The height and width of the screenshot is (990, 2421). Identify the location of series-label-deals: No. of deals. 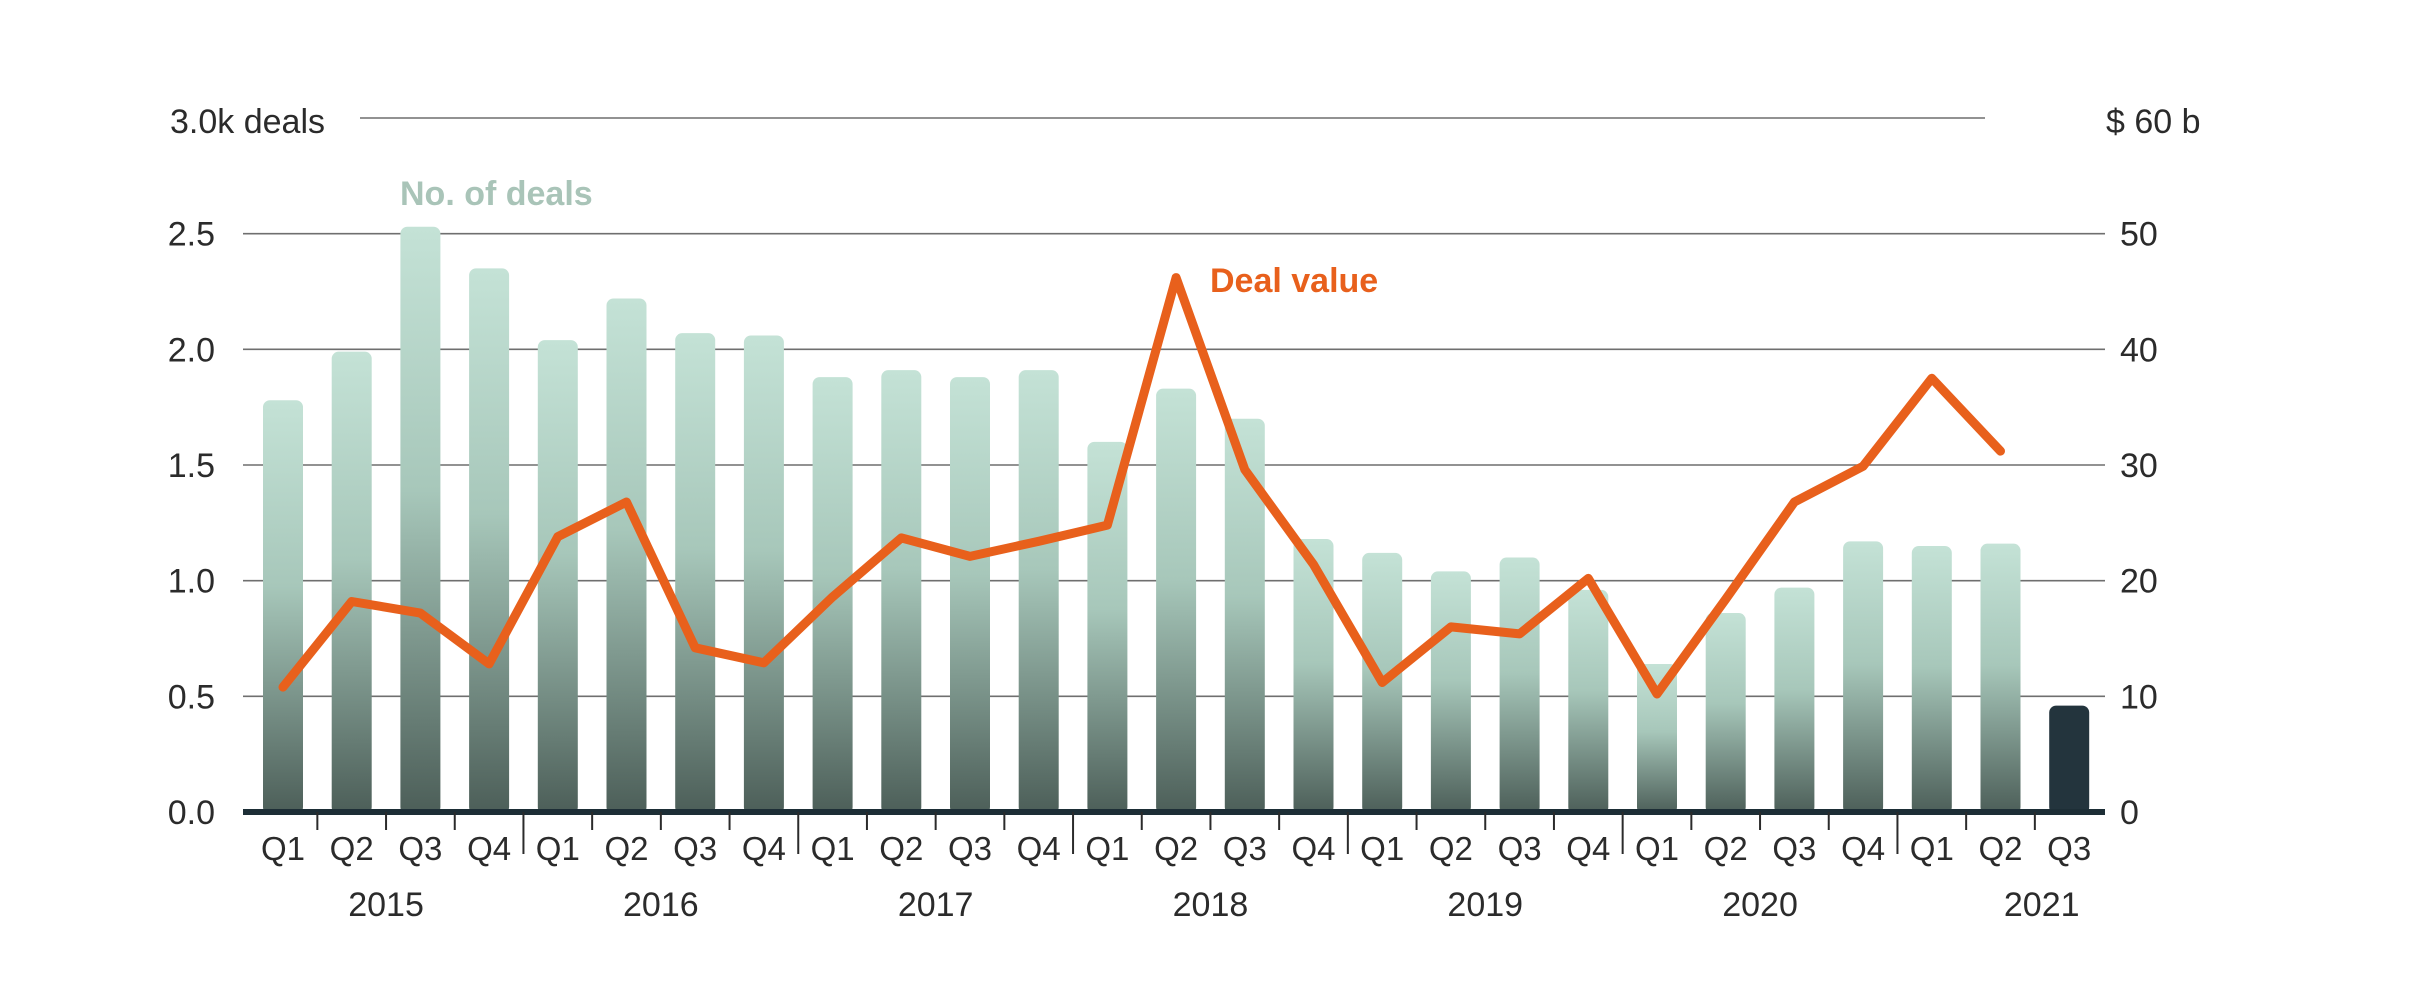
(496, 194).